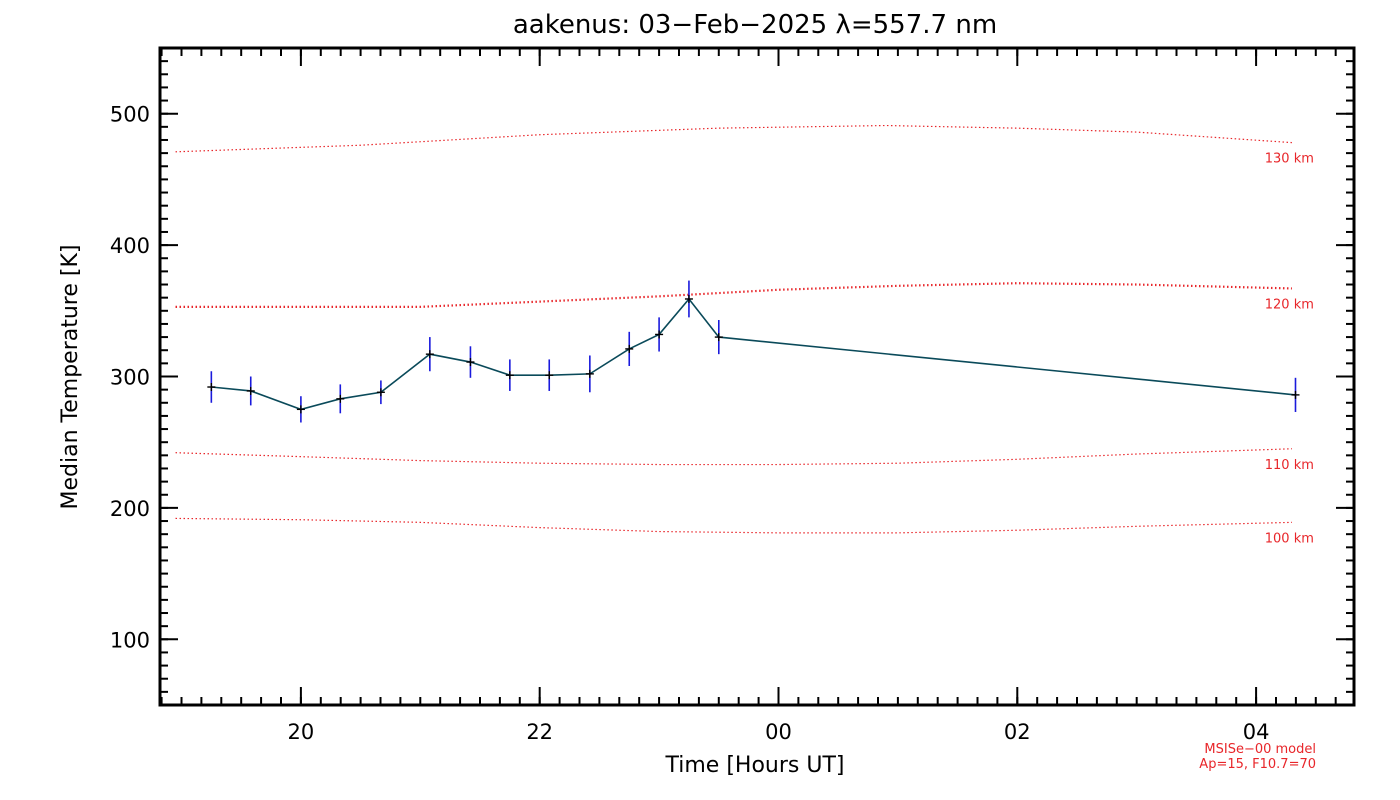  I want to click on x-tick-label: 20, so click(301, 732).